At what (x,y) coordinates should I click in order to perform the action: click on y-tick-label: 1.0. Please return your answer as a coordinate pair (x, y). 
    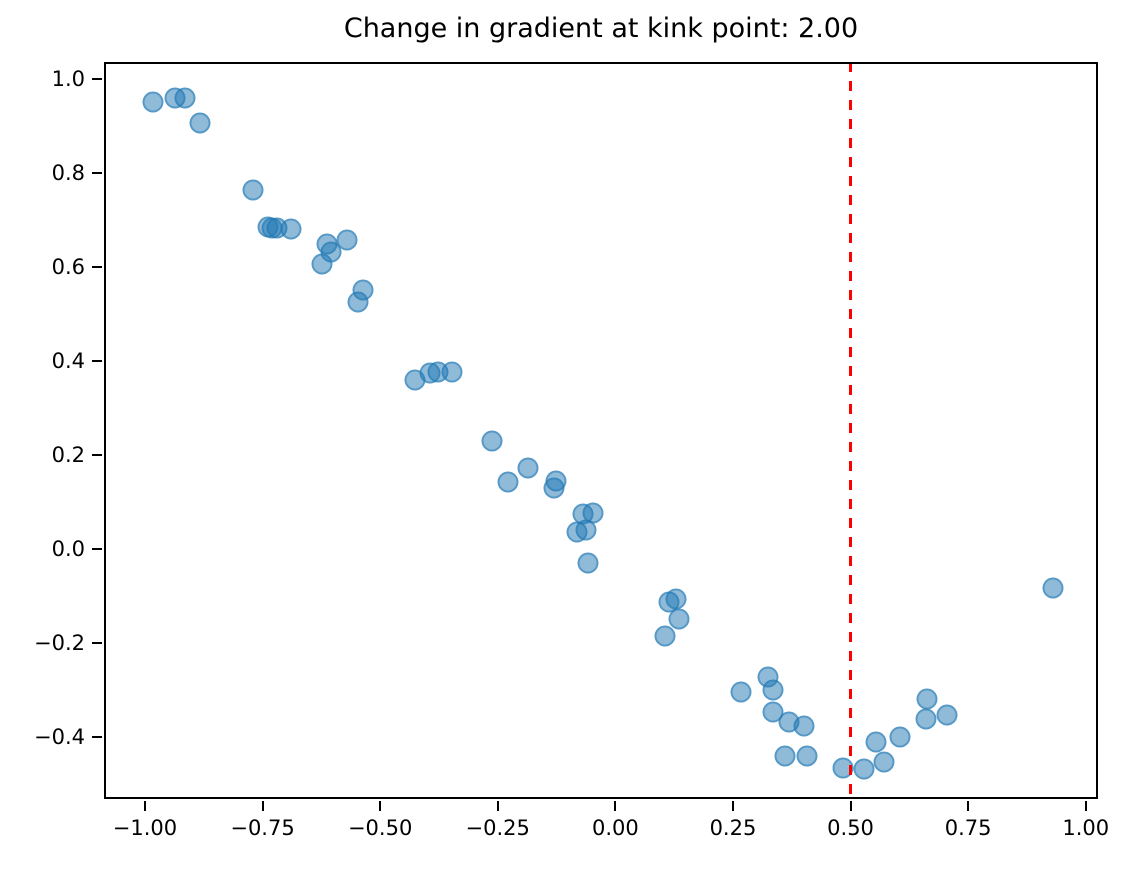
    Looking at the image, I should click on (68, 78).